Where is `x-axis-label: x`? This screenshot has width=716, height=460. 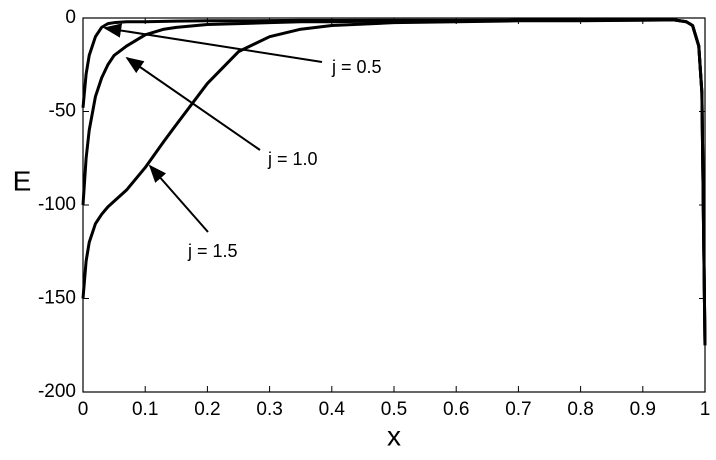 x-axis-label: x is located at coordinates (394, 435).